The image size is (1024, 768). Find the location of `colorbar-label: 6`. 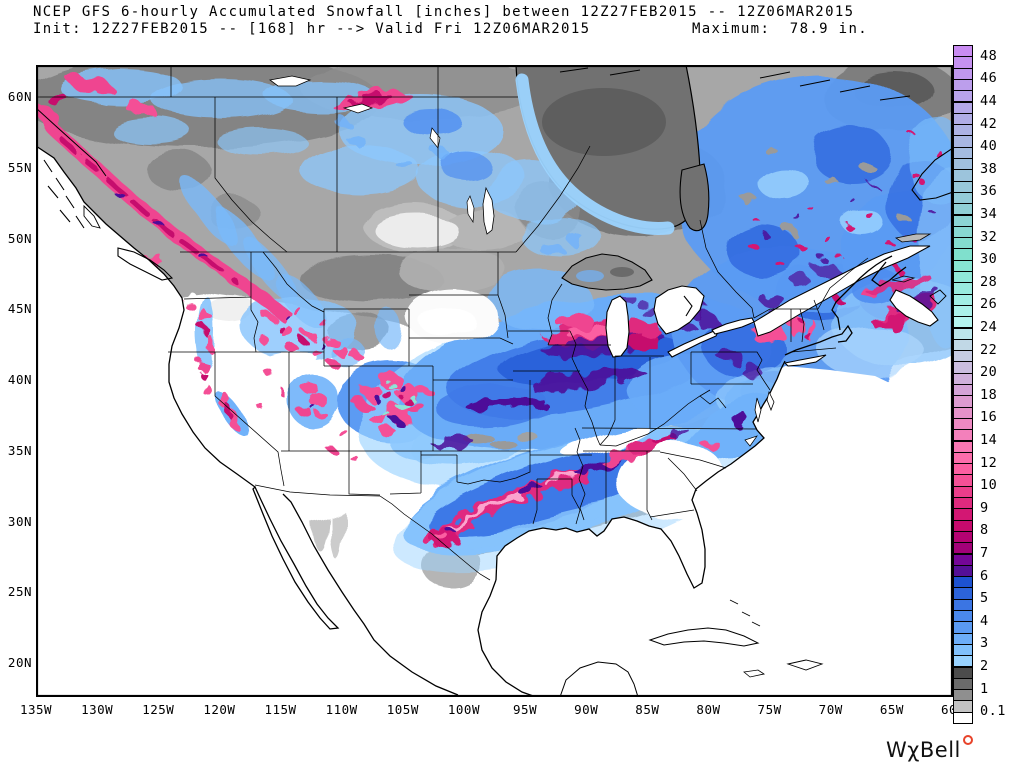

colorbar-label: 6 is located at coordinates (984, 575).